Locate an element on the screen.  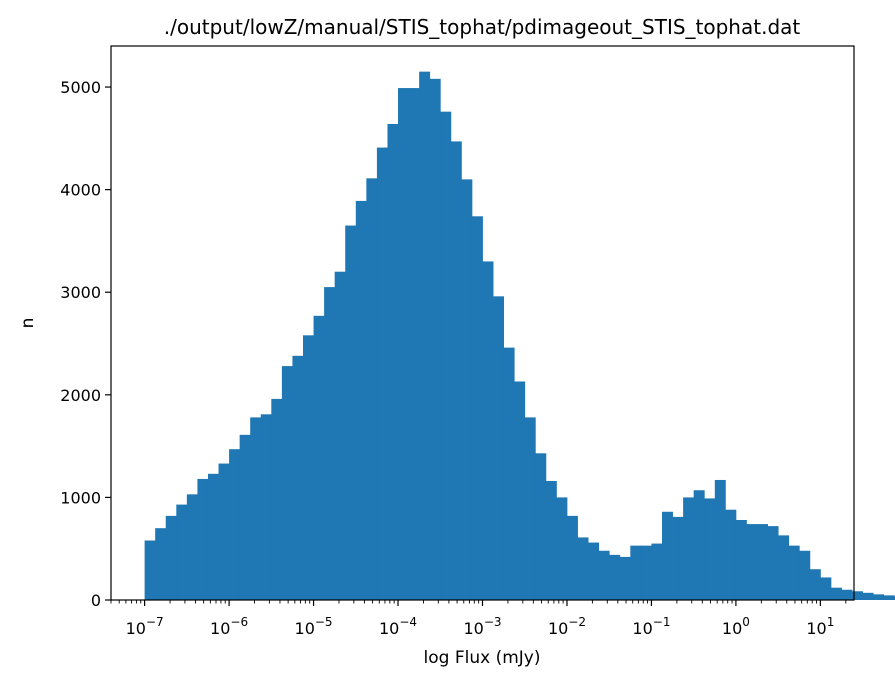
x-tick-label: 10⁻⁴ is located at coordinates (398, 626).